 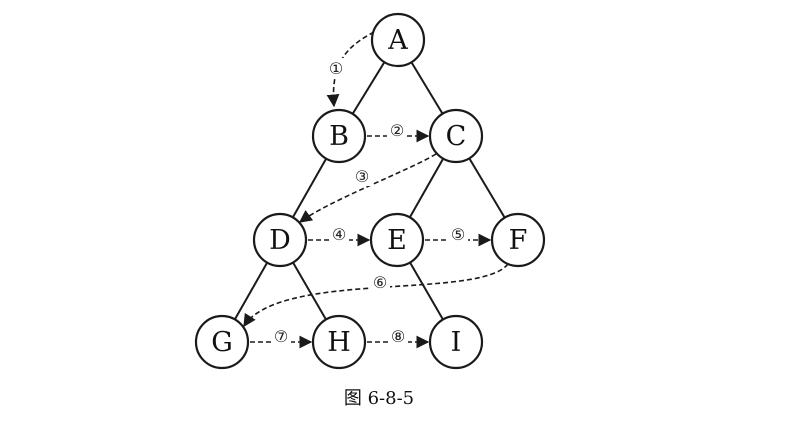 What do you see at coordinates (379, 398) in the screenshot?
I see `figure-caption: 图 6-8-5` at bounding box center [379, 398].